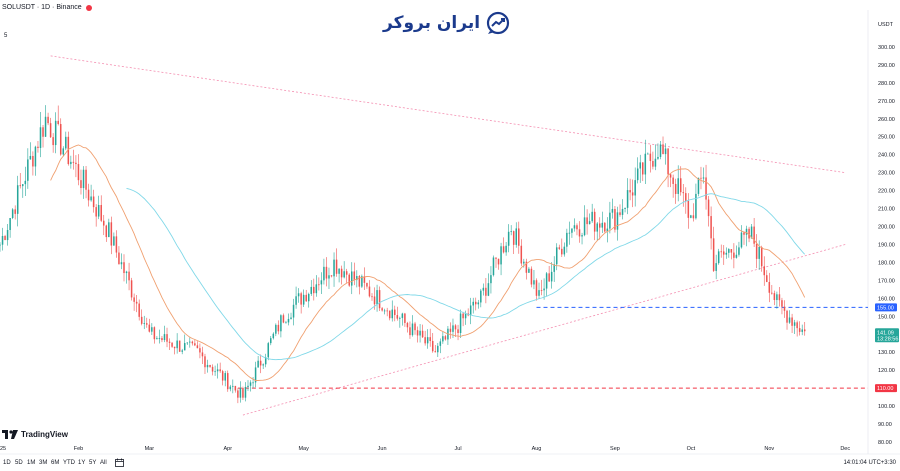  What do you see at coordinates (78, 449) in the screenshot?
I see `time-tick-label: Feb` at bounding box center [78, 449].